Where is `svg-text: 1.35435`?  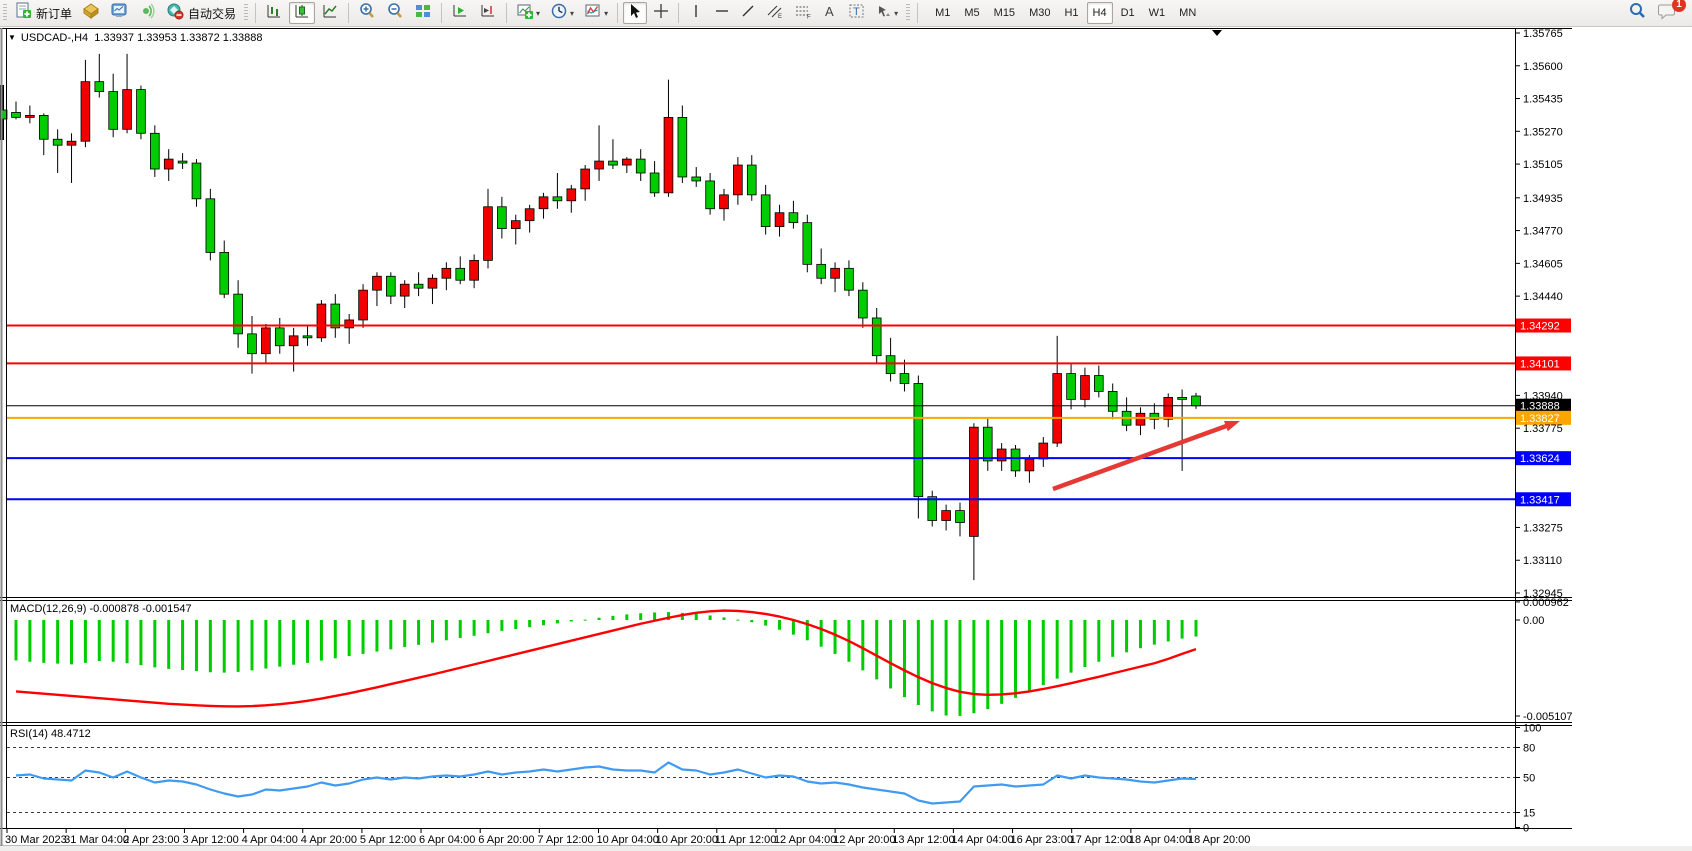
svg-text: 1.35435 is located at coordinates (1543, 100).